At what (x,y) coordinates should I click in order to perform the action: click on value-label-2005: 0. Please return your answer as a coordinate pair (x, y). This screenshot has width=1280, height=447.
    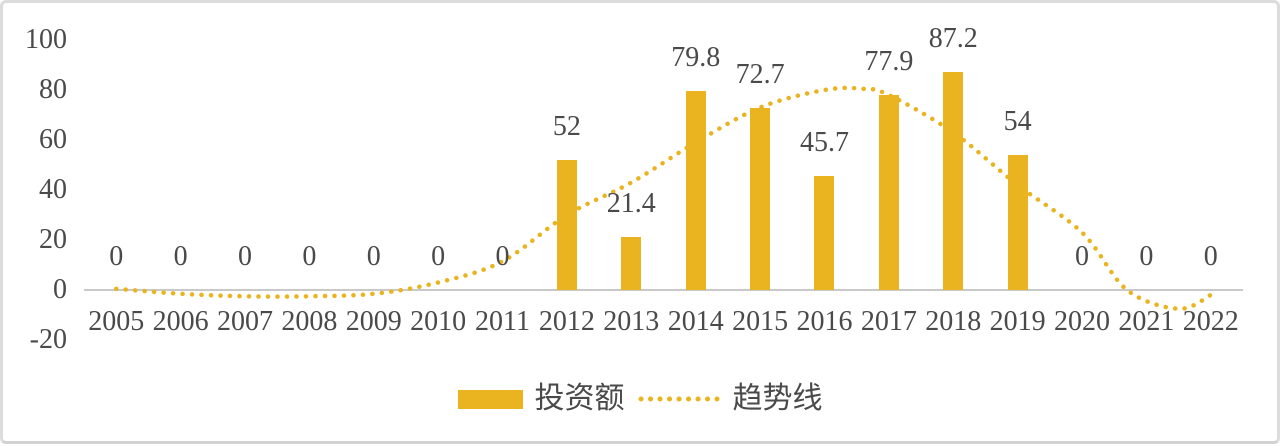
    Looking at the image, I should click on (116, 256).